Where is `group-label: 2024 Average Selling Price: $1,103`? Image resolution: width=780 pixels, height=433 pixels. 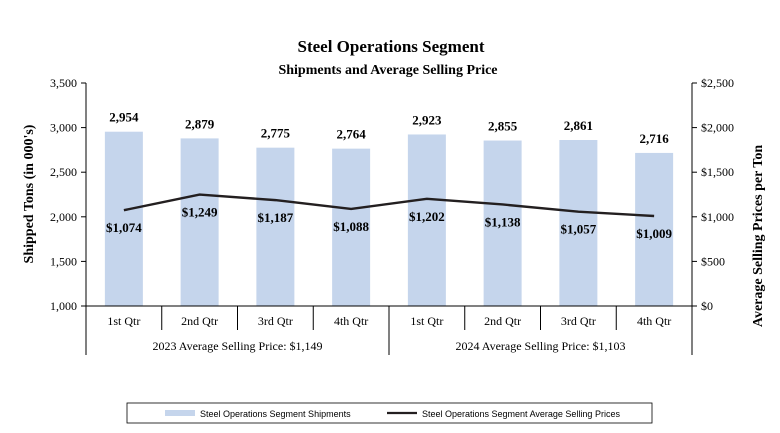 group-label: 2024 Average Selling Price: $1,103 is located at coordinates (540, 346).